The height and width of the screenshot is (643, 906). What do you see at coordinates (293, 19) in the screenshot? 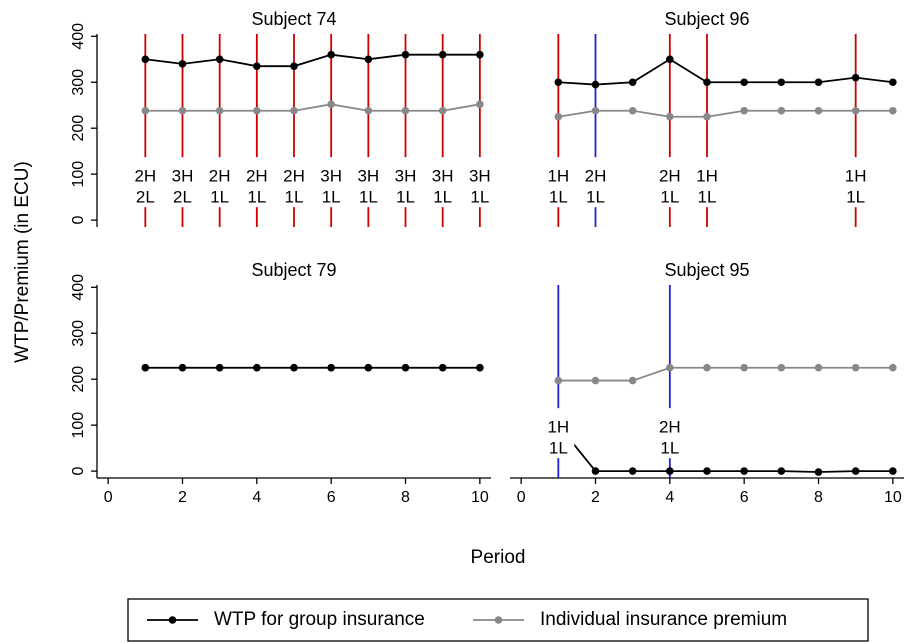
I see `panel-title: Subject 74` at bounding box center [293, 19].